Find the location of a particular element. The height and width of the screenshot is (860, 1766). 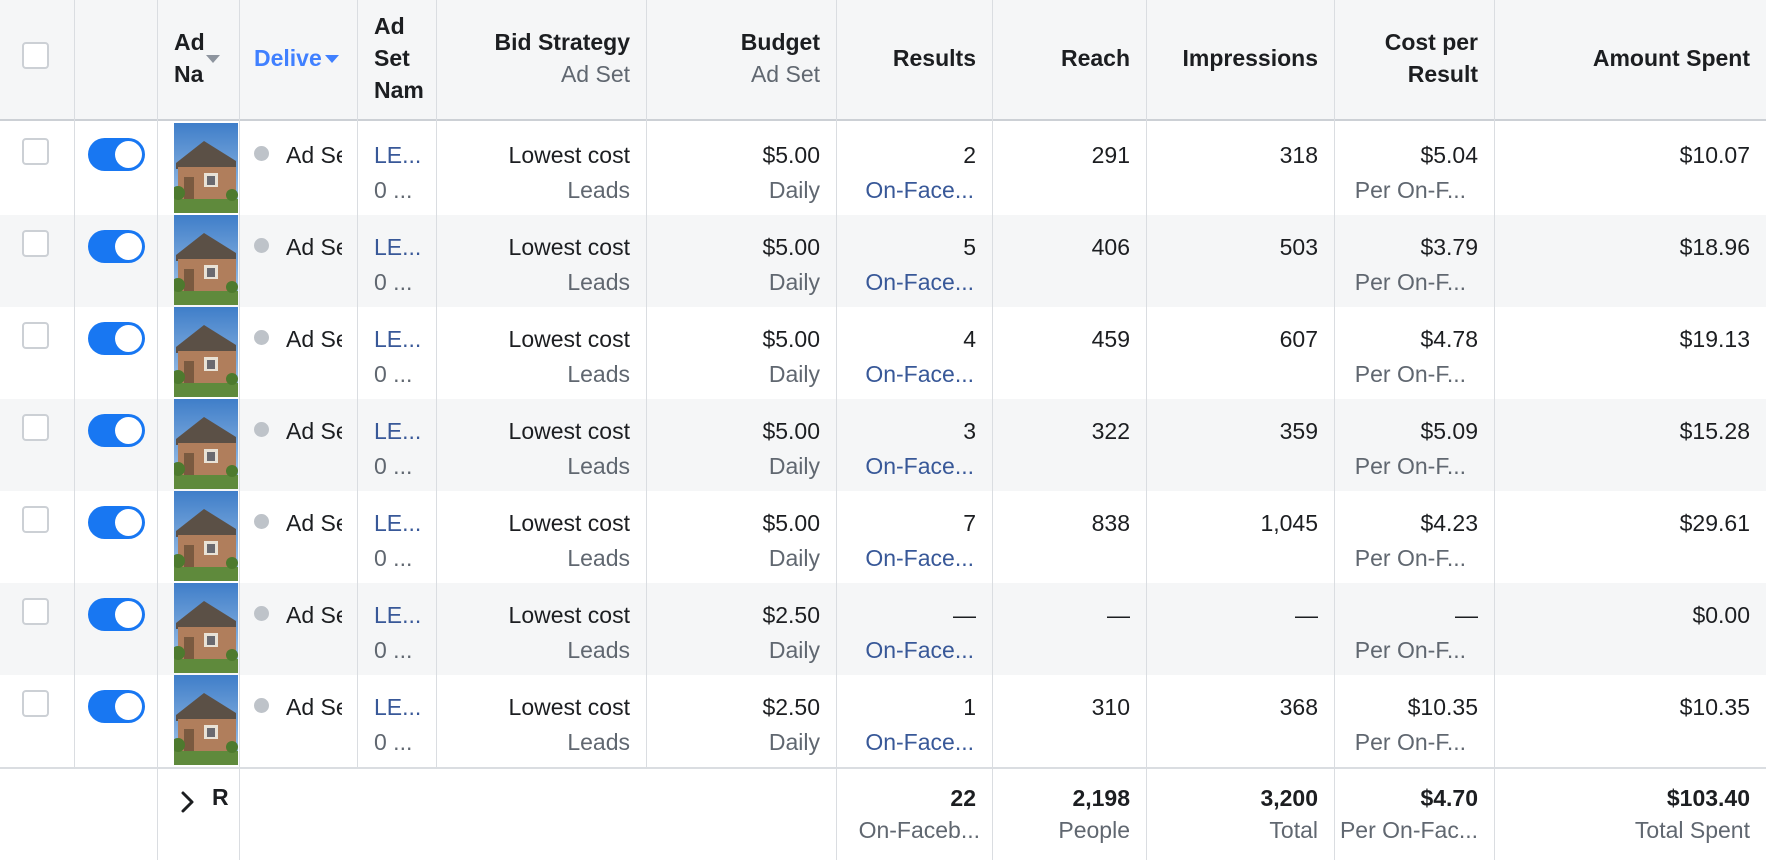

column-header-amount-spent: Amount Spent is located at coordinates (1671, 58).